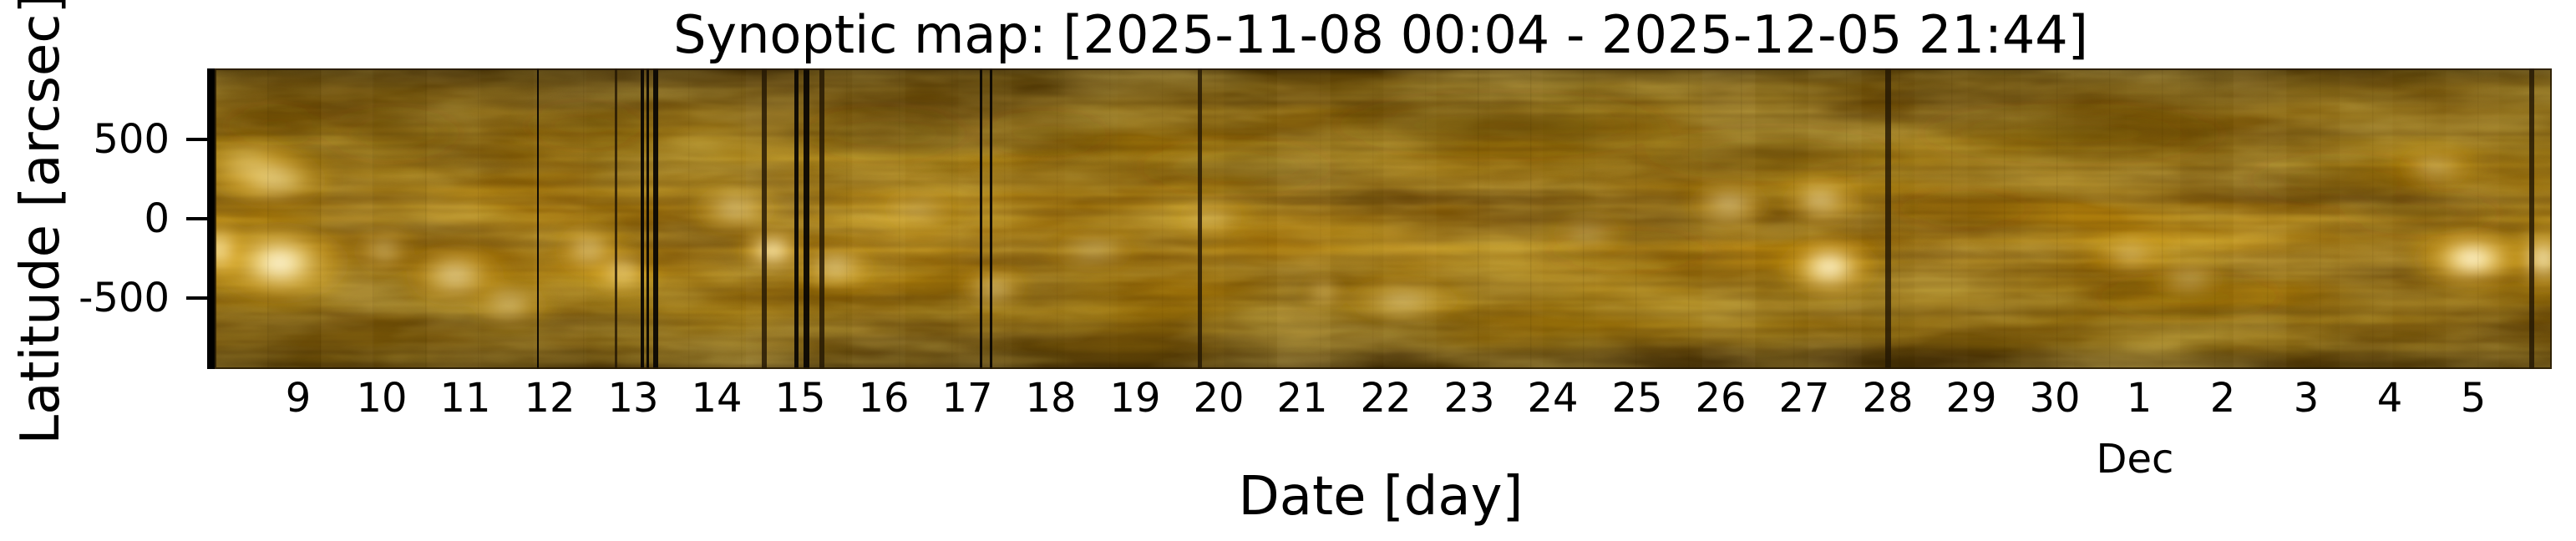 Image resolution: width=2576 pixels, height=541 pixels. Describe the element at coordinates (2222, 398) in the screenshot. I see `x-tick-label-2: 2` at that location.